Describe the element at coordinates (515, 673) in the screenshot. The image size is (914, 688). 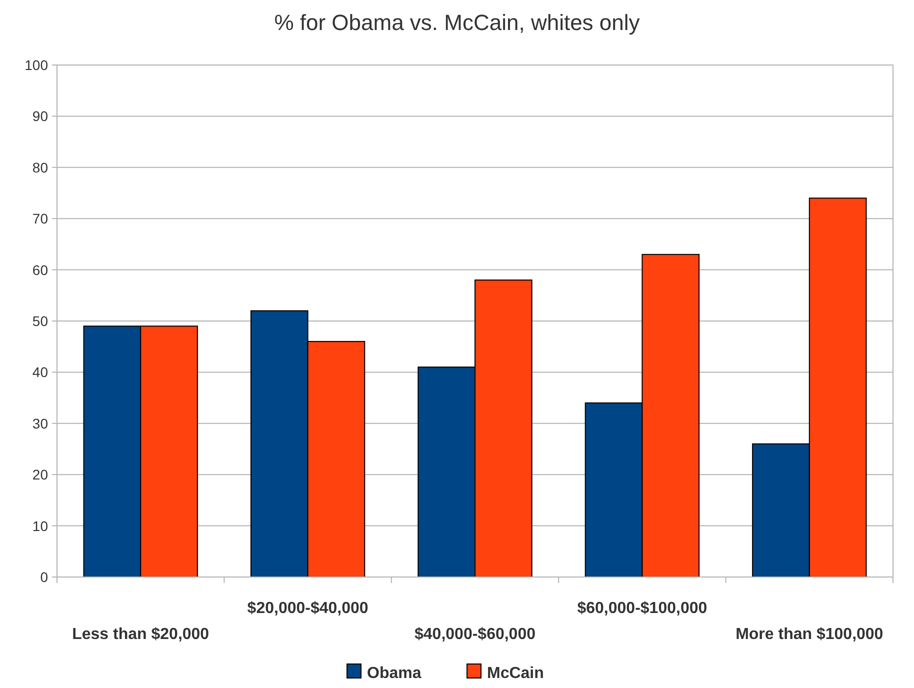
I see `legend-label: McCain` at that location.